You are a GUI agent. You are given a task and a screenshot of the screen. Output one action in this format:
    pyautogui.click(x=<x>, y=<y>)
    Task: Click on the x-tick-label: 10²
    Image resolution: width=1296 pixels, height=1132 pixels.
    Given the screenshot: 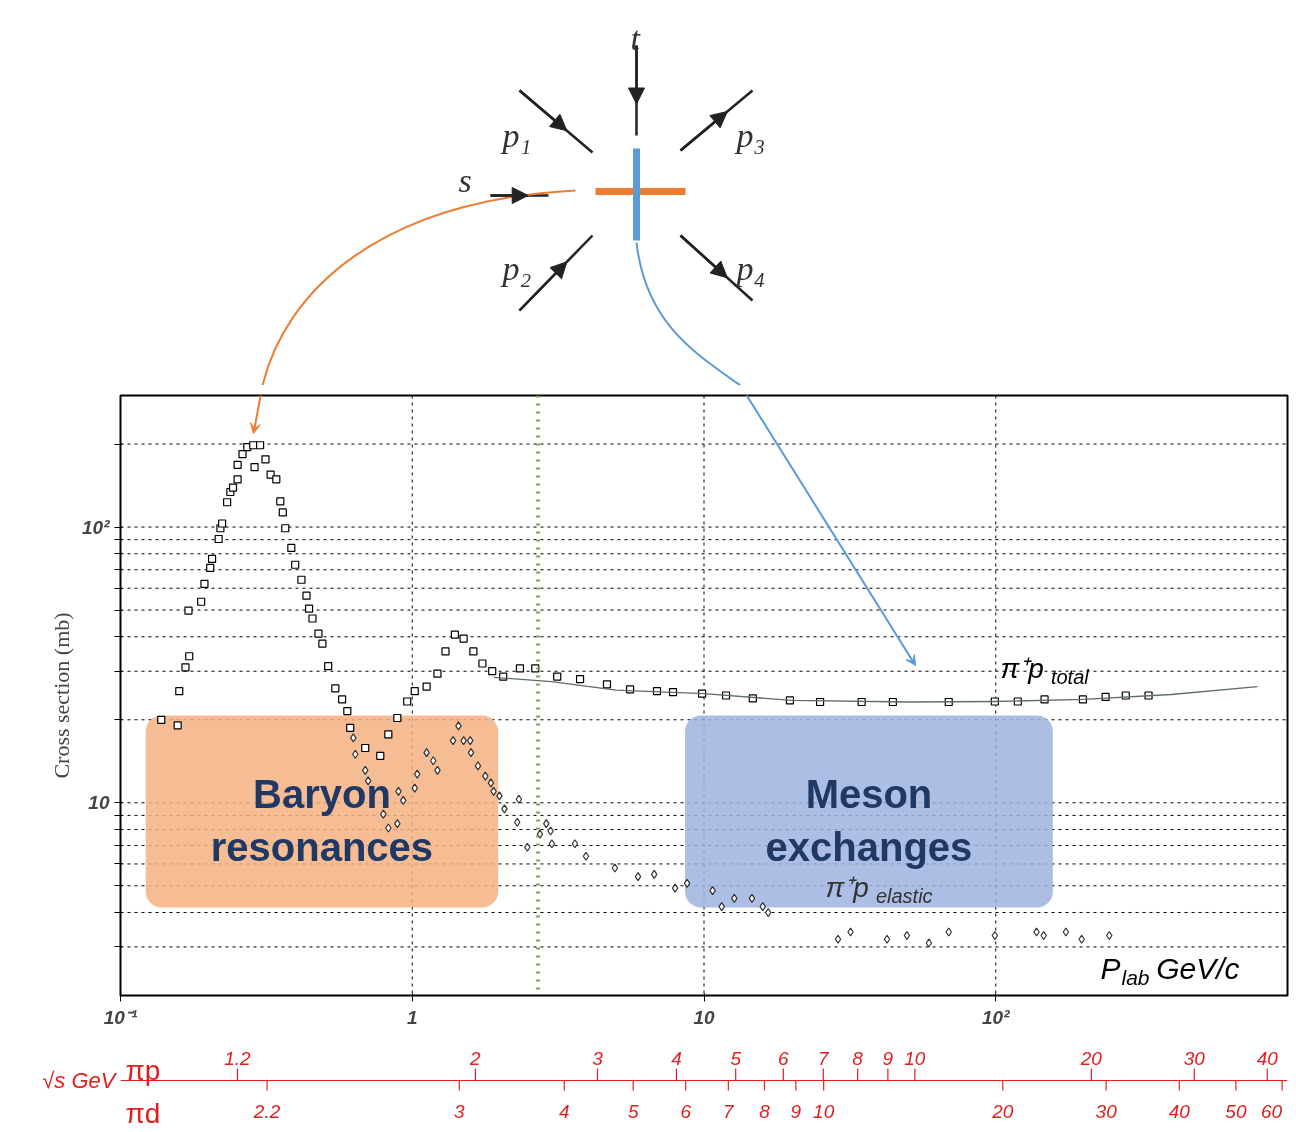 What is the action you would take?
    pyautogui.click(x=996, y=1017)
    